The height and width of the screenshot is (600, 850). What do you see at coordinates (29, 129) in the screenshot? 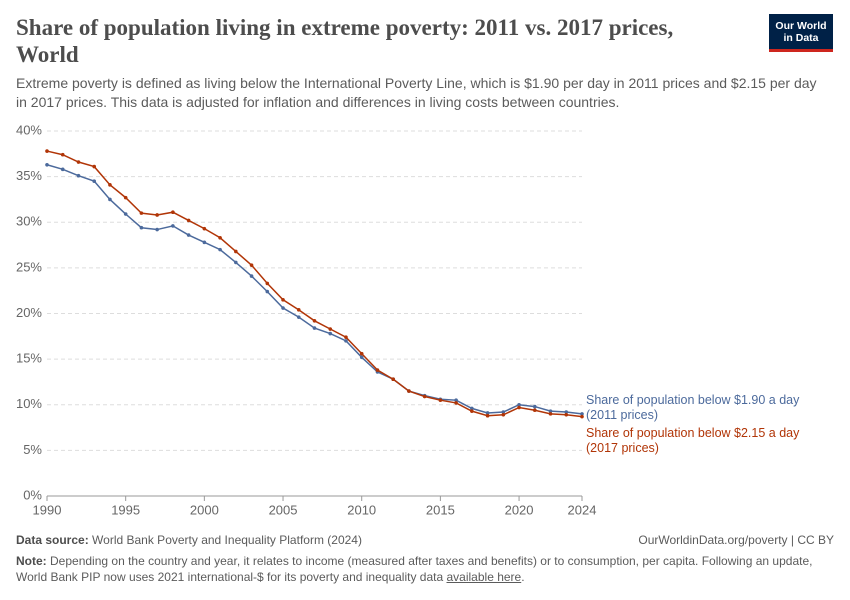
I see `y-tick-label: 40%` at bounding box center [29, 129].